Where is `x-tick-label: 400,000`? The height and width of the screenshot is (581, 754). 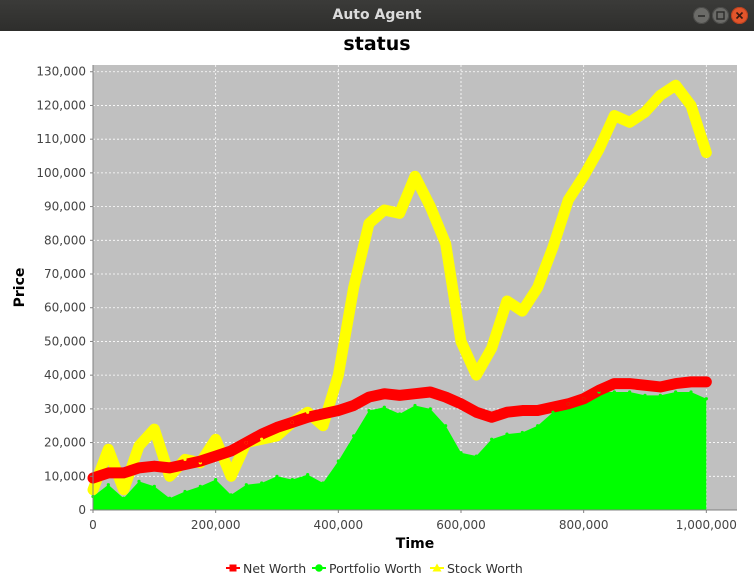
x-tick-label: 400,000 is located at coordinates (339, 525).